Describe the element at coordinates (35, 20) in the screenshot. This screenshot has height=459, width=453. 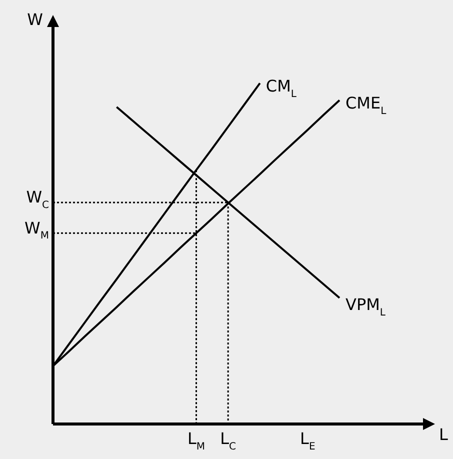
I see `y-axis-title: W` at that location.